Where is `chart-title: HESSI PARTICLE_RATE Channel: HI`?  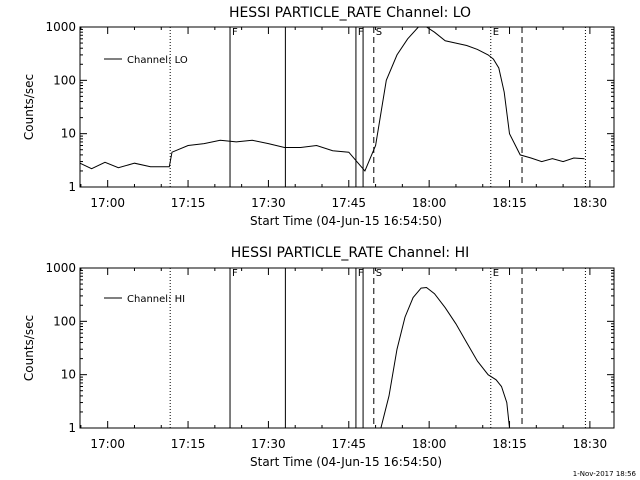
chart-title: HESSI PARTICLE_RATE Channel: HI is located at coordinates (350, 253).